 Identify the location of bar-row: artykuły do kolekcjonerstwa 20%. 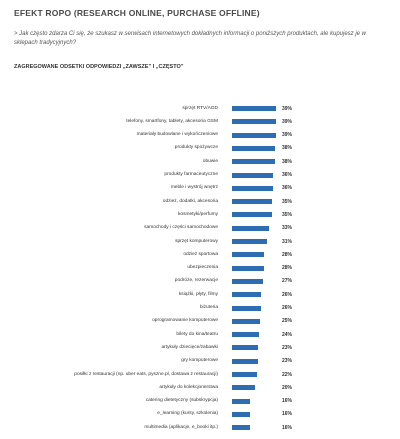
(200, 387).